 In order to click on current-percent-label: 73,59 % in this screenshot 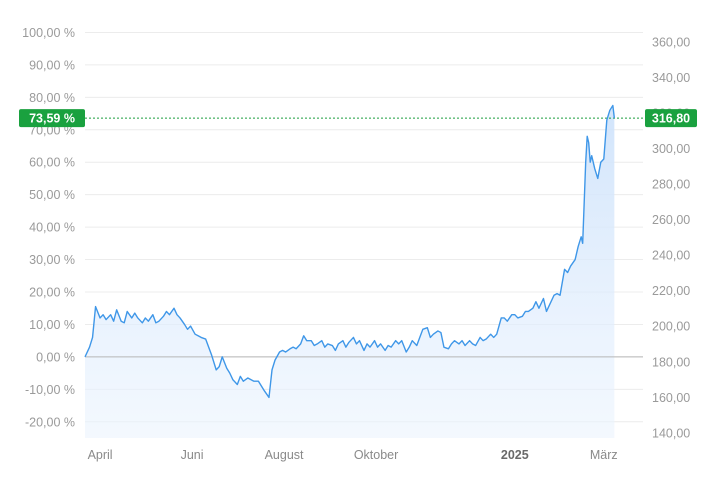, I will do `click(52, 119)`.